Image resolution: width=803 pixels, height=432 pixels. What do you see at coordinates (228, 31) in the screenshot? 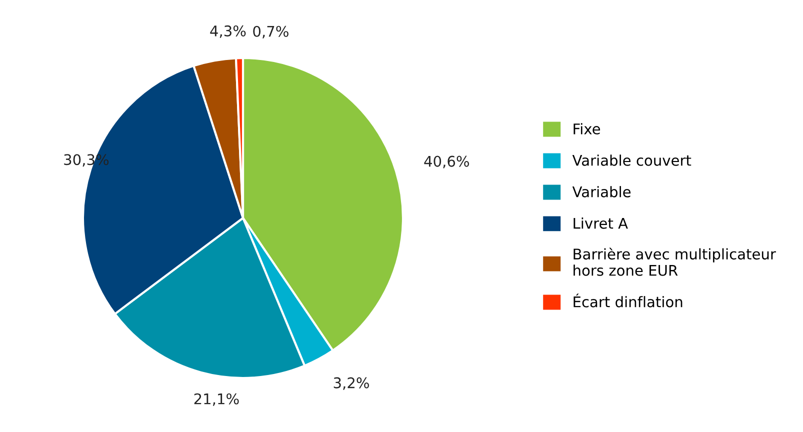
I see `data-label: 4,3%` at bounding box center [228, 31].